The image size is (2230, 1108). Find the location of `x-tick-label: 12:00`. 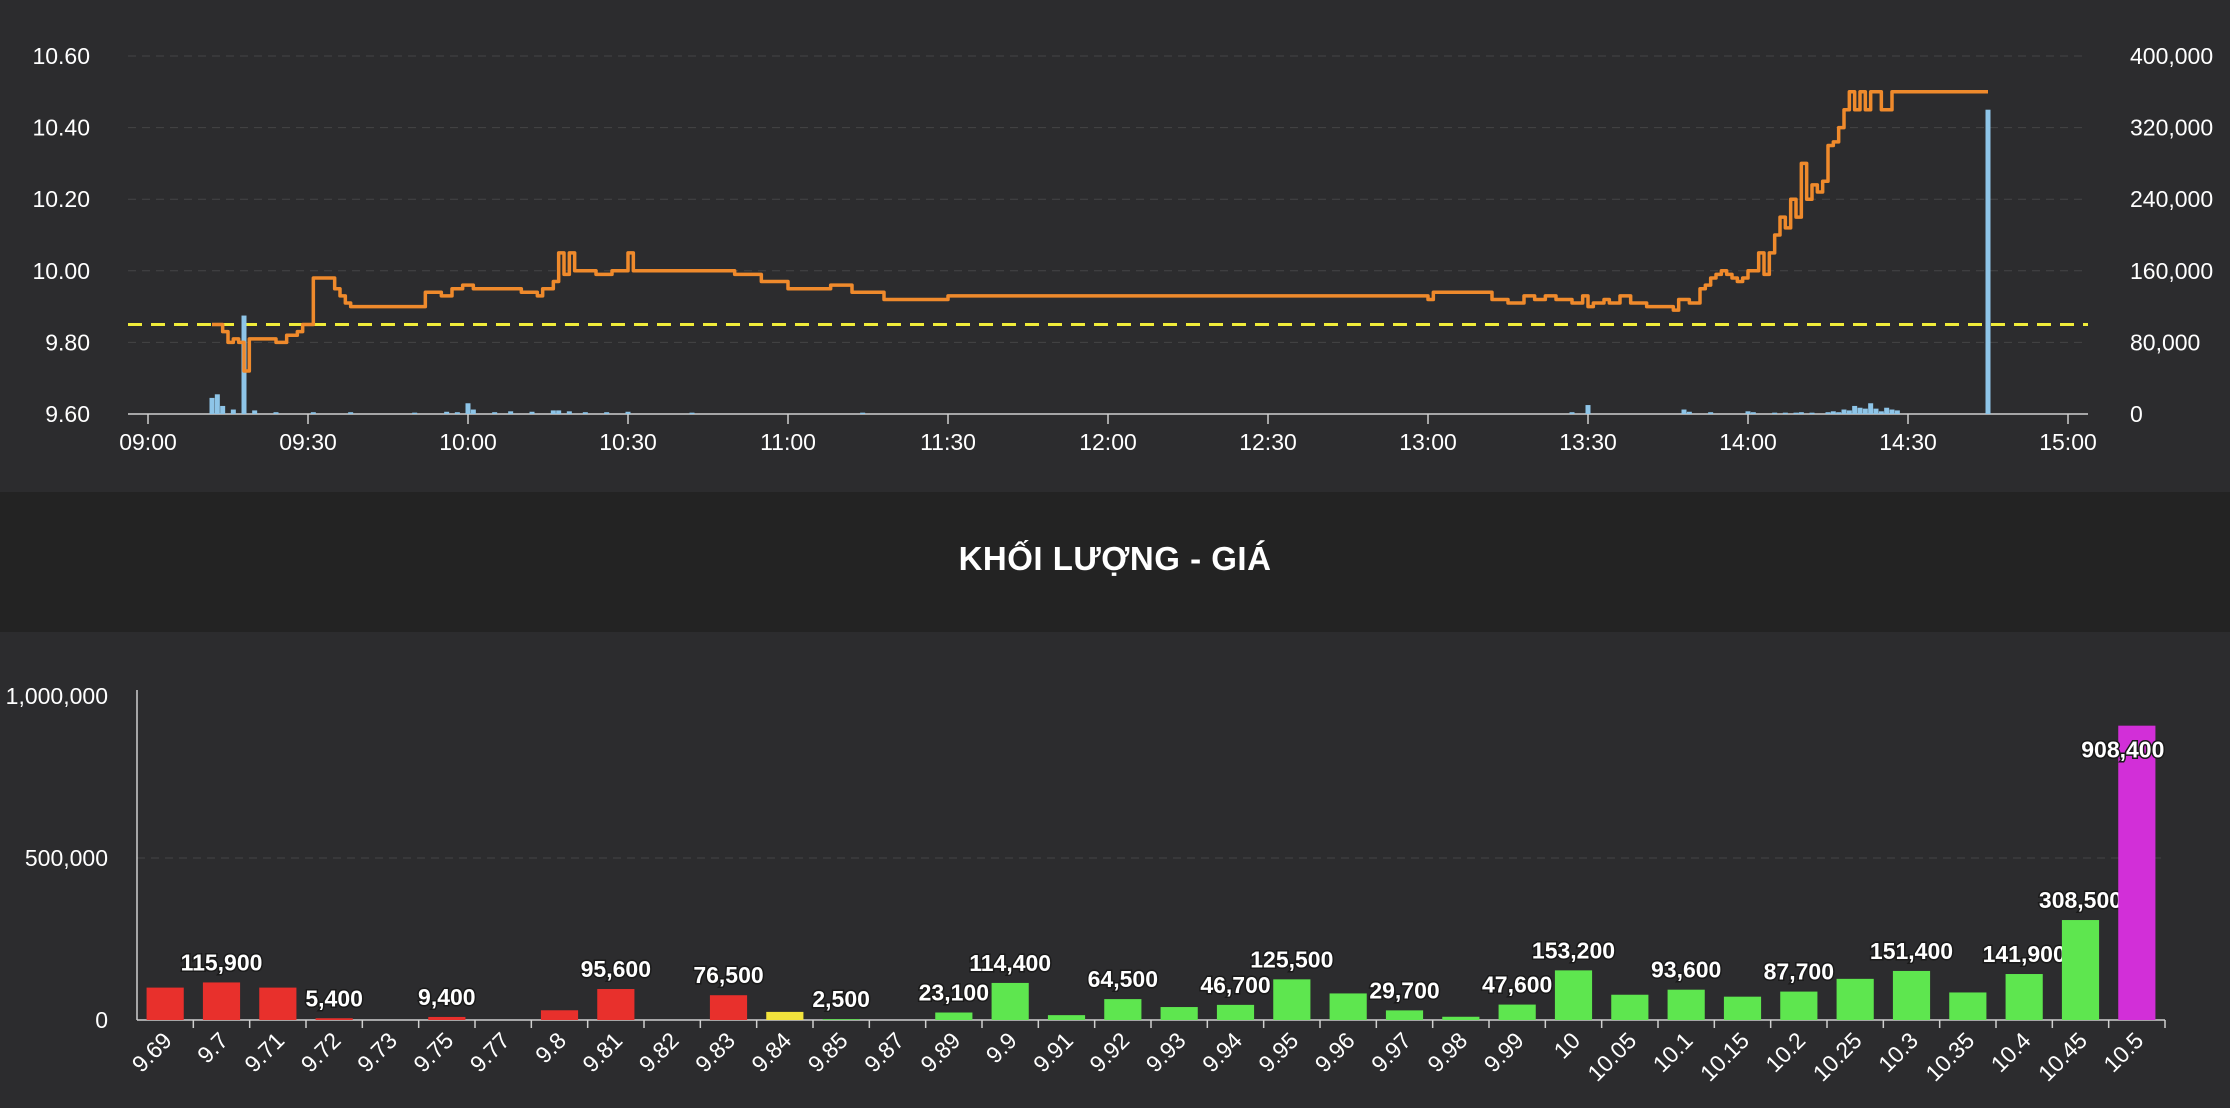

x-tick-label: 12:00 is located at coordinates (1108, 442).